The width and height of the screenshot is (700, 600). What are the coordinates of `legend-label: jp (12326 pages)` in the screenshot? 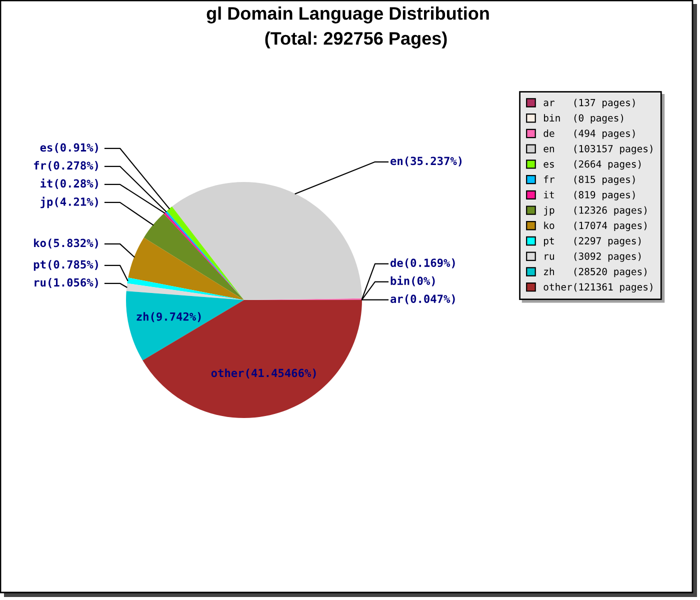 It's located at (595, 211).